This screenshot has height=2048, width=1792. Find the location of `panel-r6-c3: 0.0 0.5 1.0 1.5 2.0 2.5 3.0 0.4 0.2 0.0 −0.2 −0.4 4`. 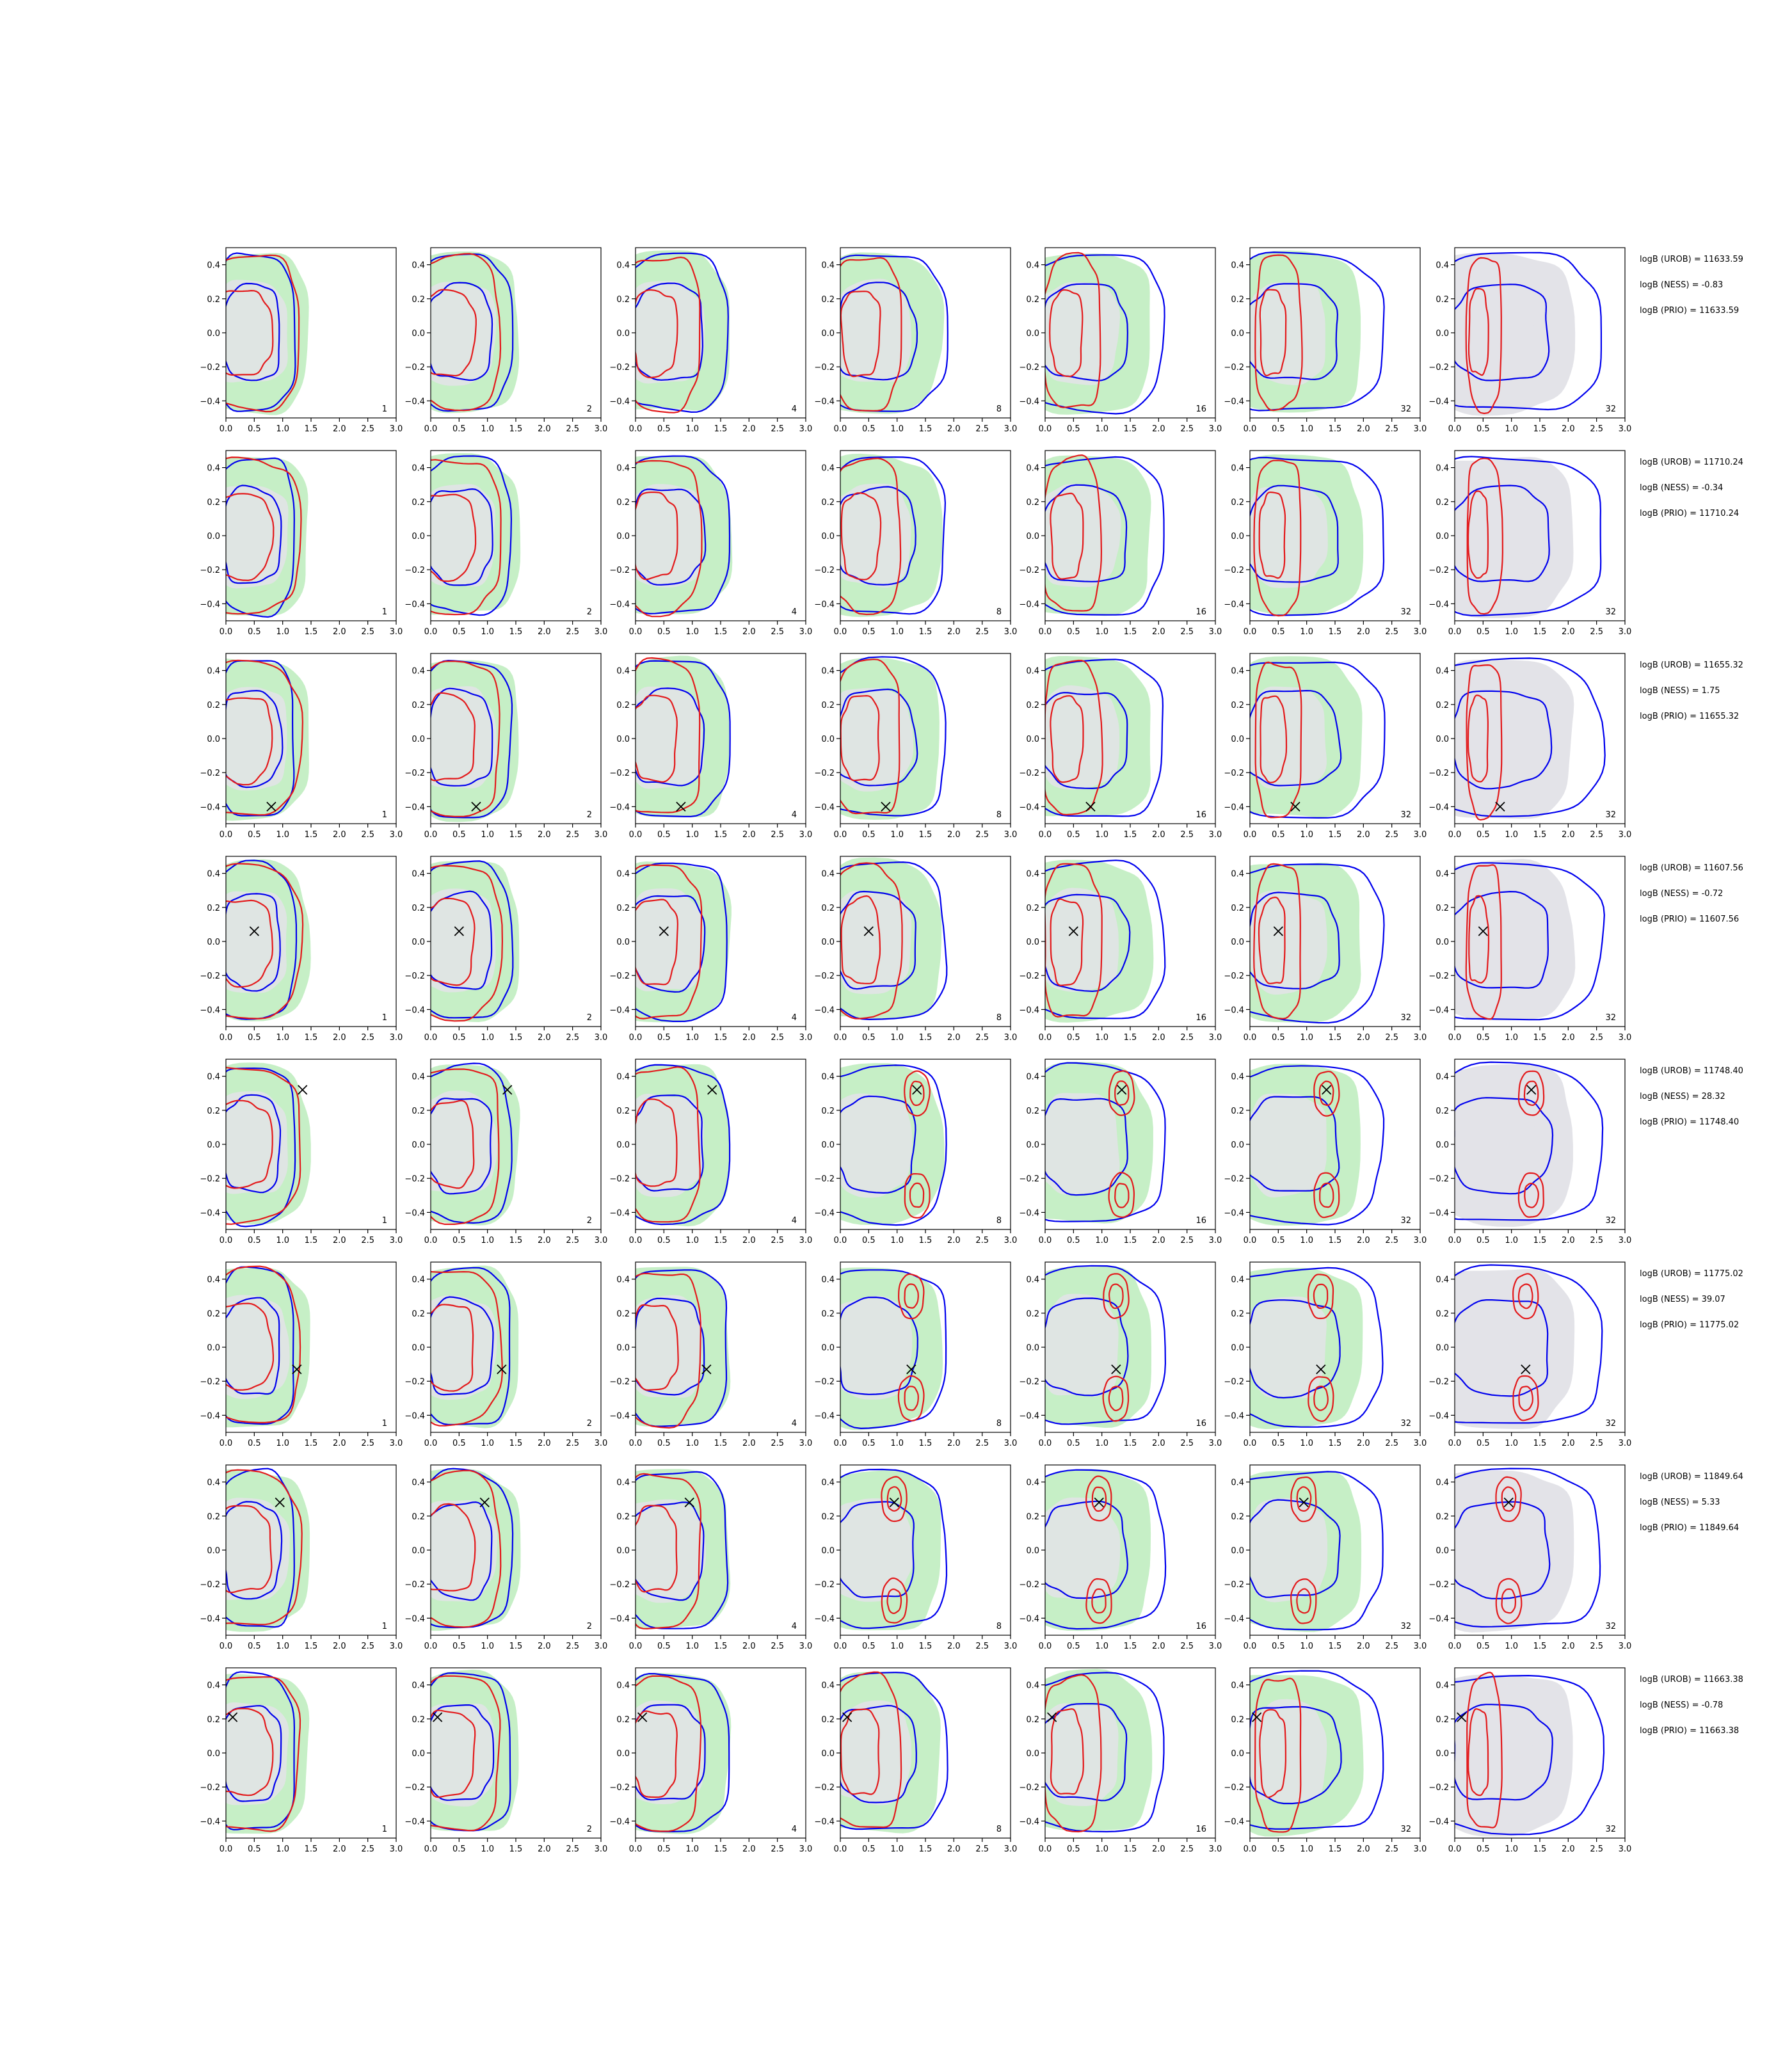

panel-r6-c3: 0.0 0.5 1.0 1.5 2.0 2.5 3.0 0.4 0.2 0.0 −0.2 −0.4 4 is located at coordinates (710, 1354).